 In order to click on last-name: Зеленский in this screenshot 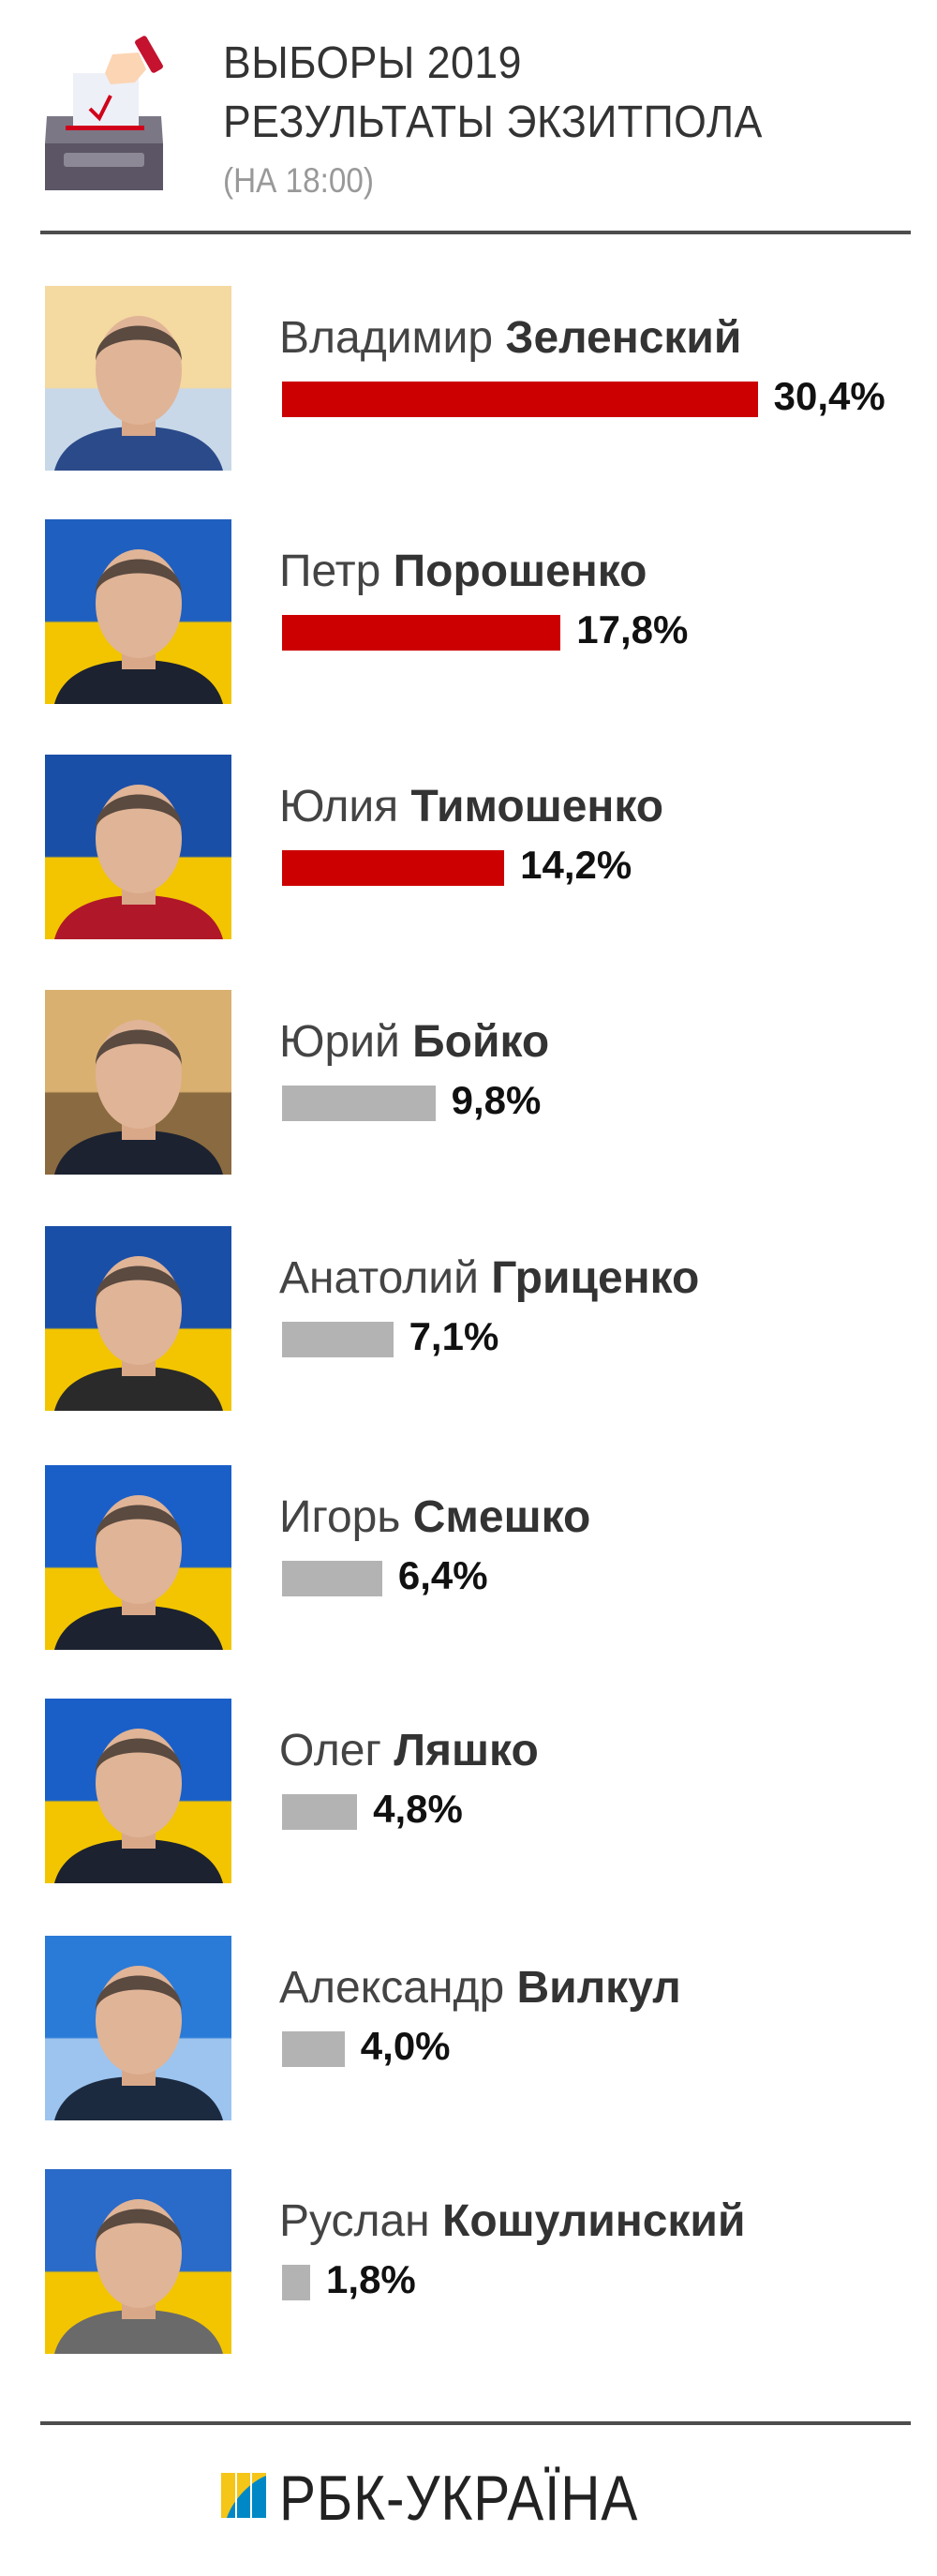, I will do `click(623, 338)`.